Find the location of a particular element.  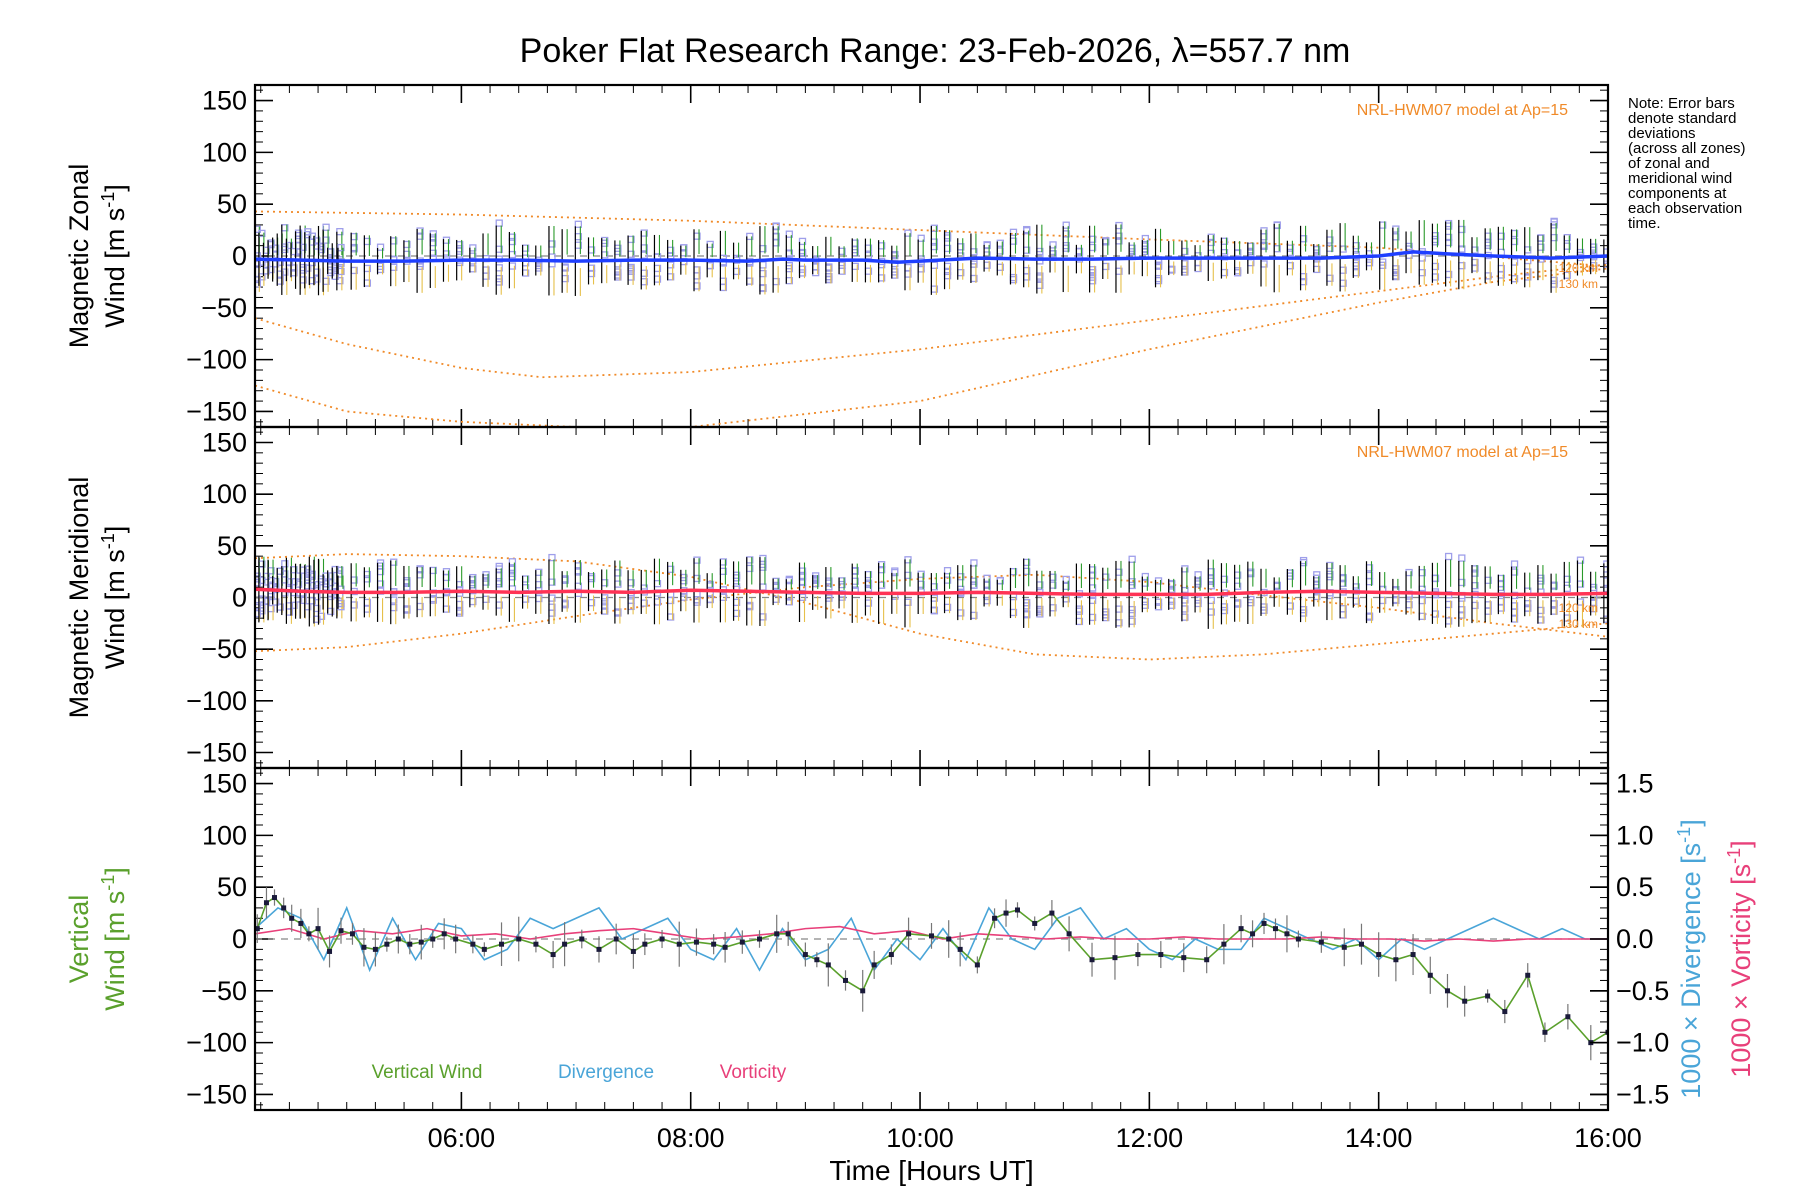

x-tick-label: 16:00 is located at coordinates (1608, 1138).